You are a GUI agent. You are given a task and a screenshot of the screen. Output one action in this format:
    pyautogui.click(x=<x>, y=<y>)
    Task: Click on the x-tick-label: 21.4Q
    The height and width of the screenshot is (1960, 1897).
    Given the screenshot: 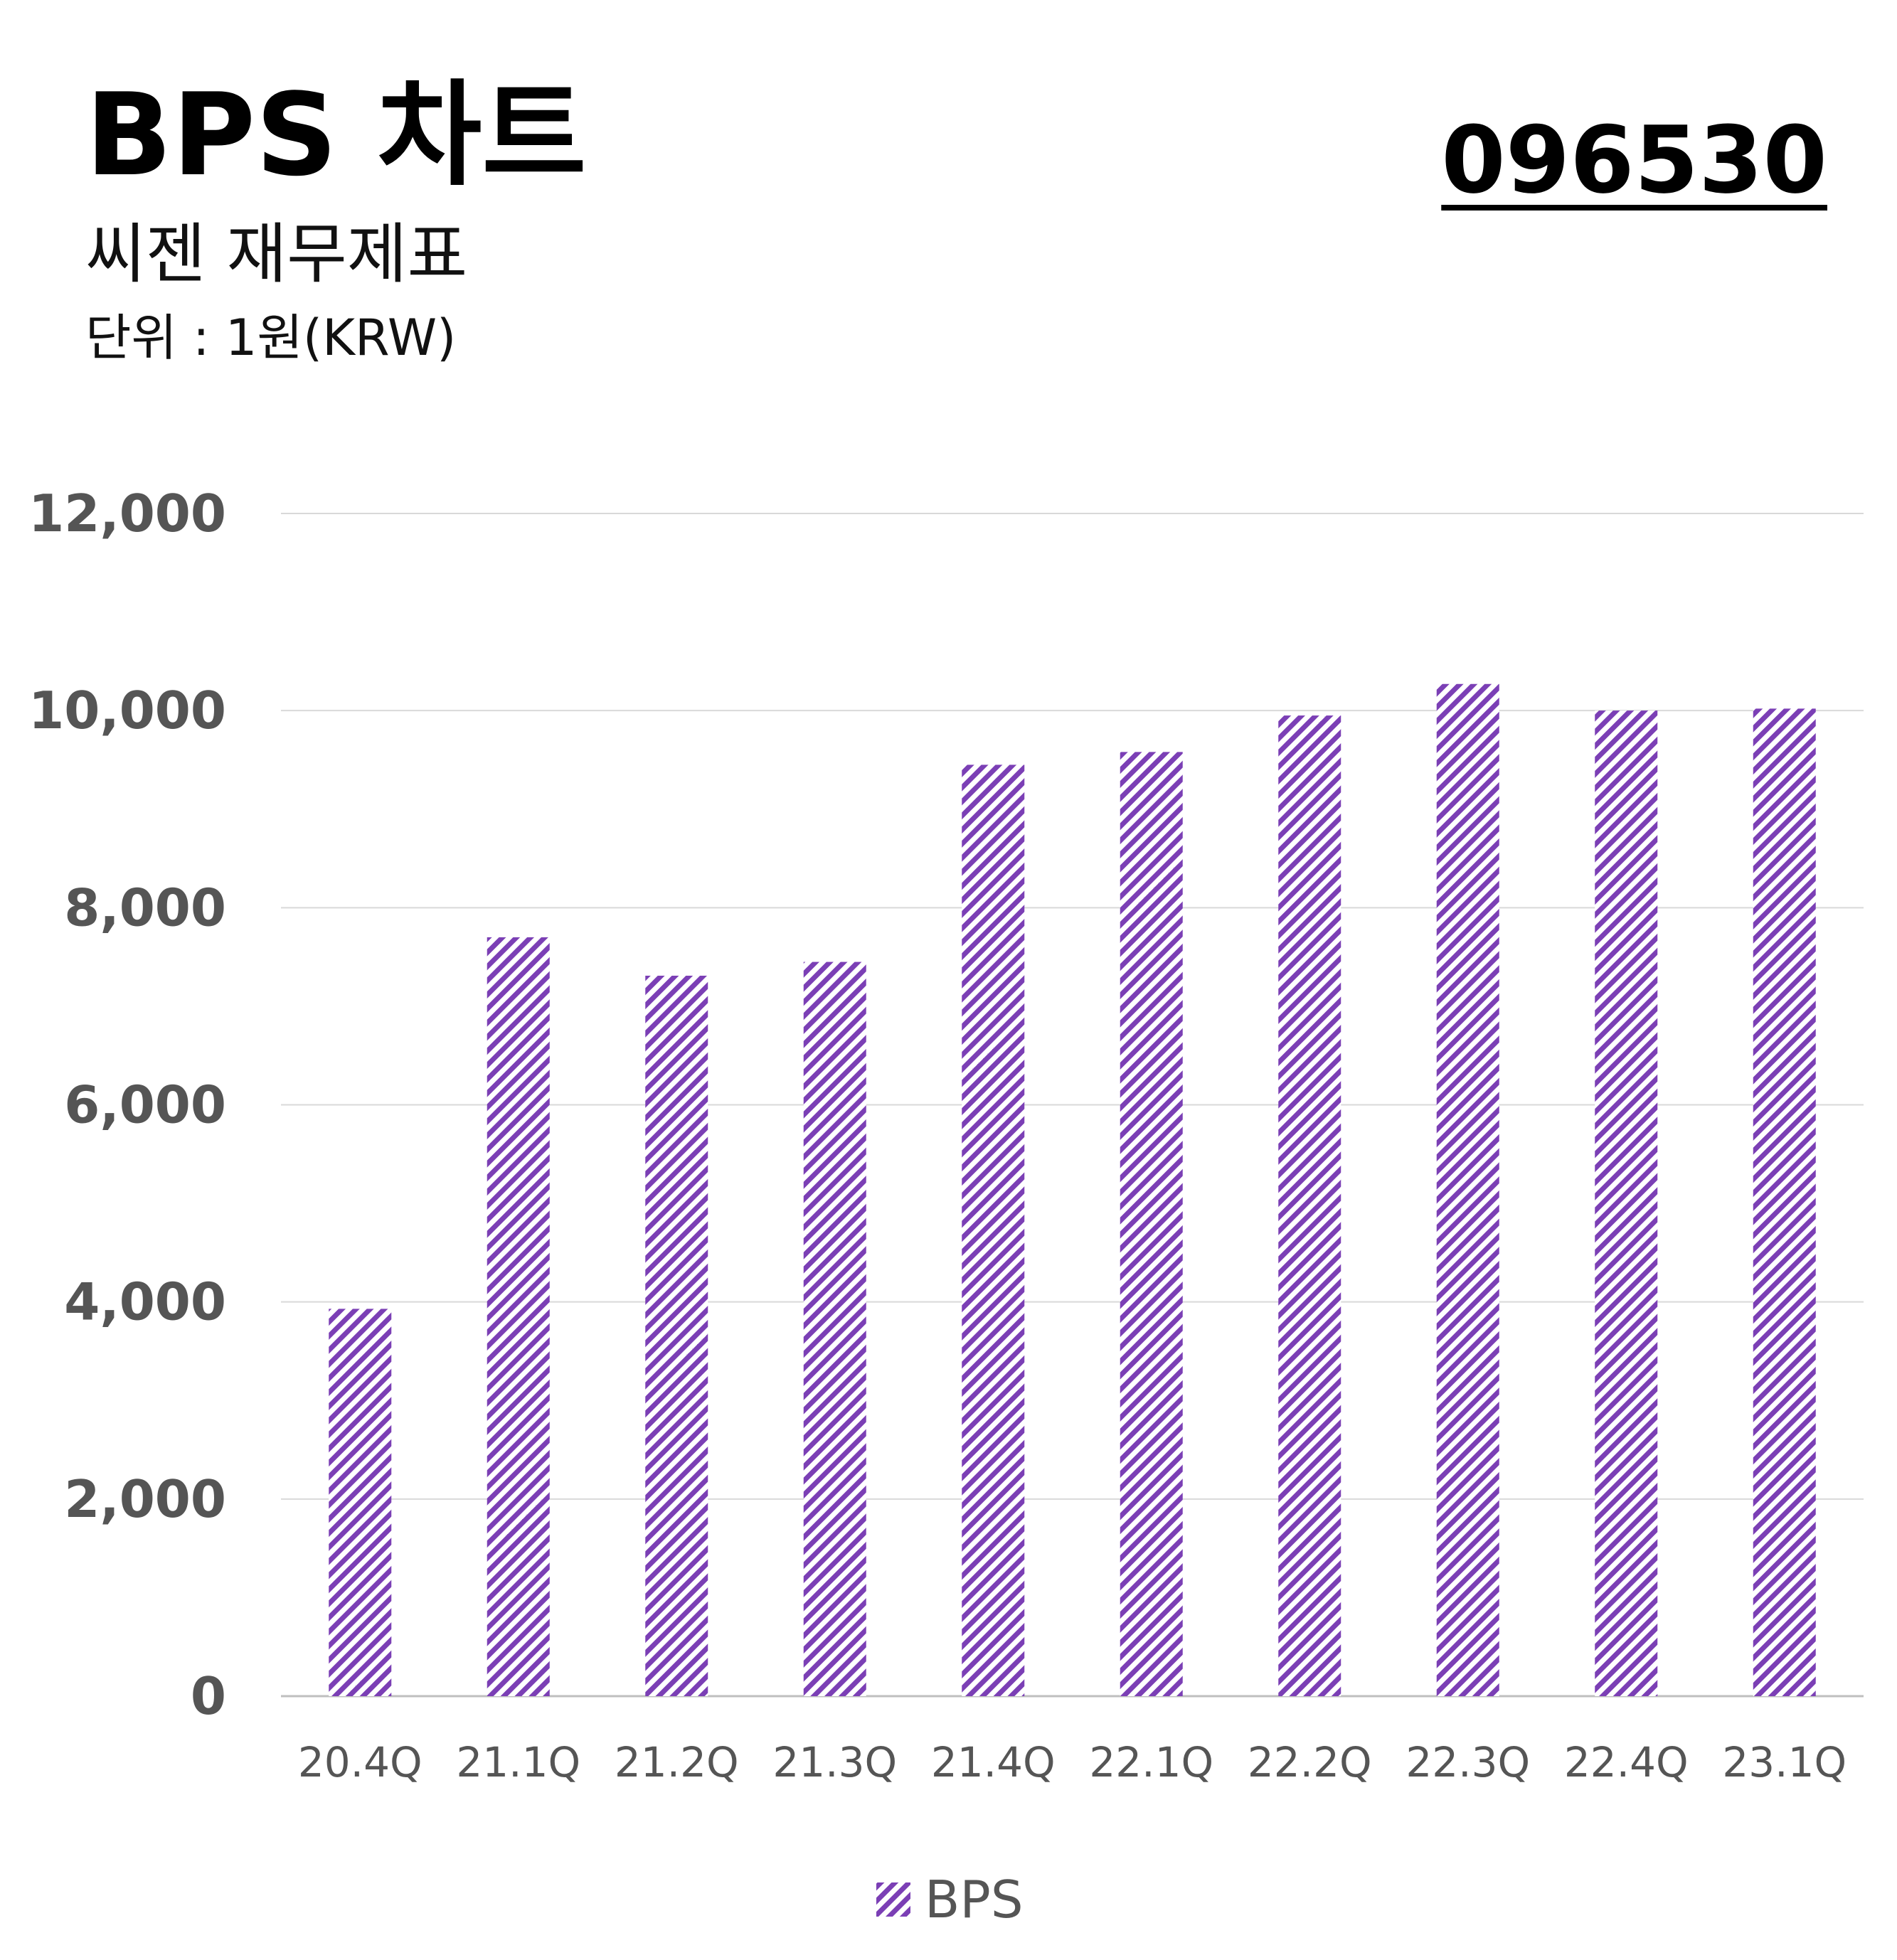 What is the action you would take?
    pyautogui.click(x=993, y=1762)
    